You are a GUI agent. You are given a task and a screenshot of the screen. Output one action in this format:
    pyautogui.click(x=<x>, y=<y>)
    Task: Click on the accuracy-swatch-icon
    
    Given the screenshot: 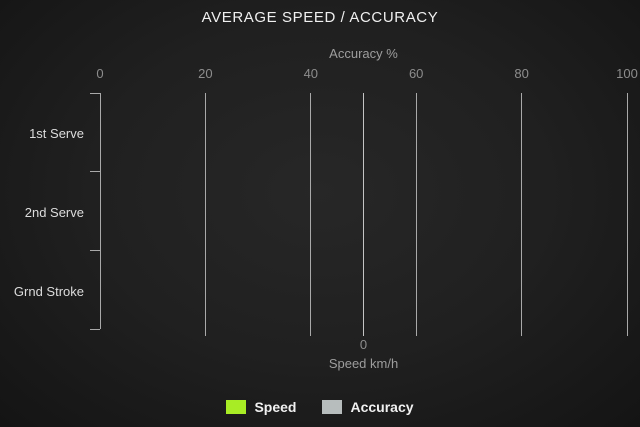 What is the action you would take?
    pyautogui.click(x=332, y=407)
    